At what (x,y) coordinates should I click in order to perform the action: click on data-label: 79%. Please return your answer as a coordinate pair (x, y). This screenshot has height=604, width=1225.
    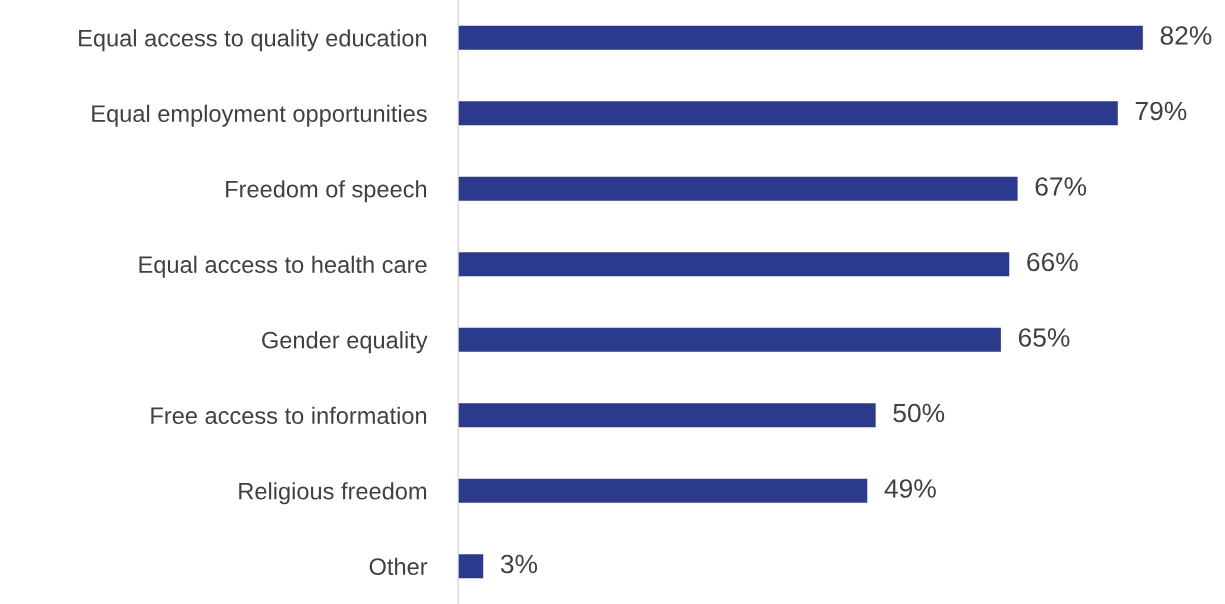
    Looking at the image, I should click on (1161, 111).